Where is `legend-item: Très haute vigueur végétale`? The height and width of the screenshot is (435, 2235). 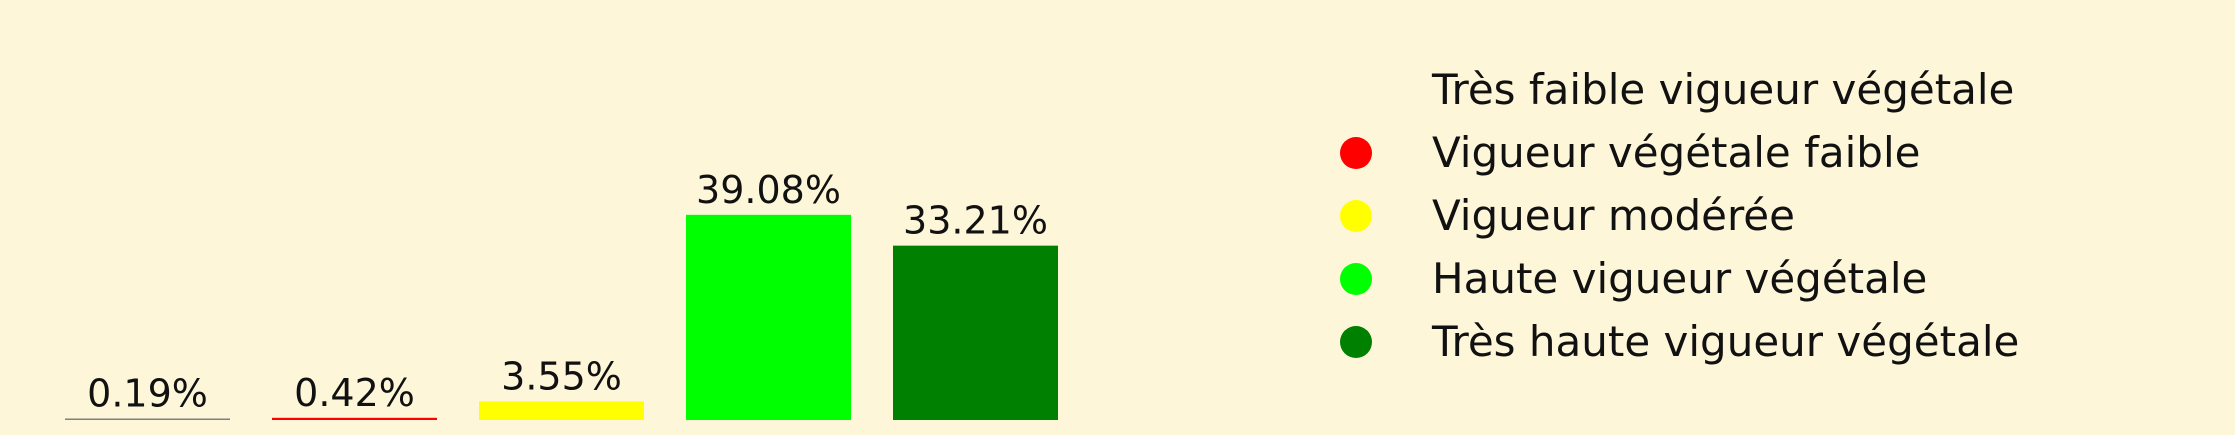 legend-item: Très haute vigueur végétale is located at coordinates (1679, 341).